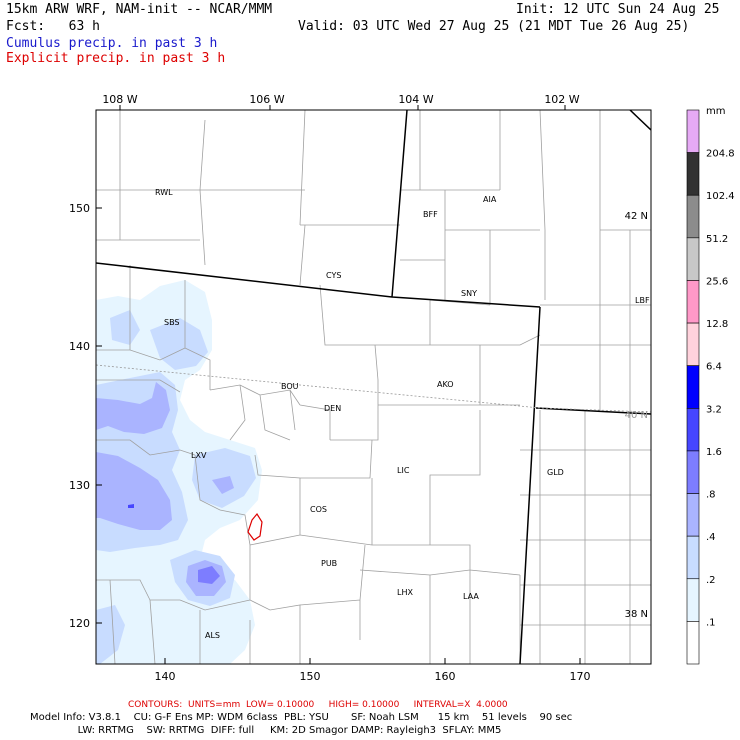  Describe the element at coordinates (79, 623) in the screenshot. I see `y-tick-label: 120` at that location.